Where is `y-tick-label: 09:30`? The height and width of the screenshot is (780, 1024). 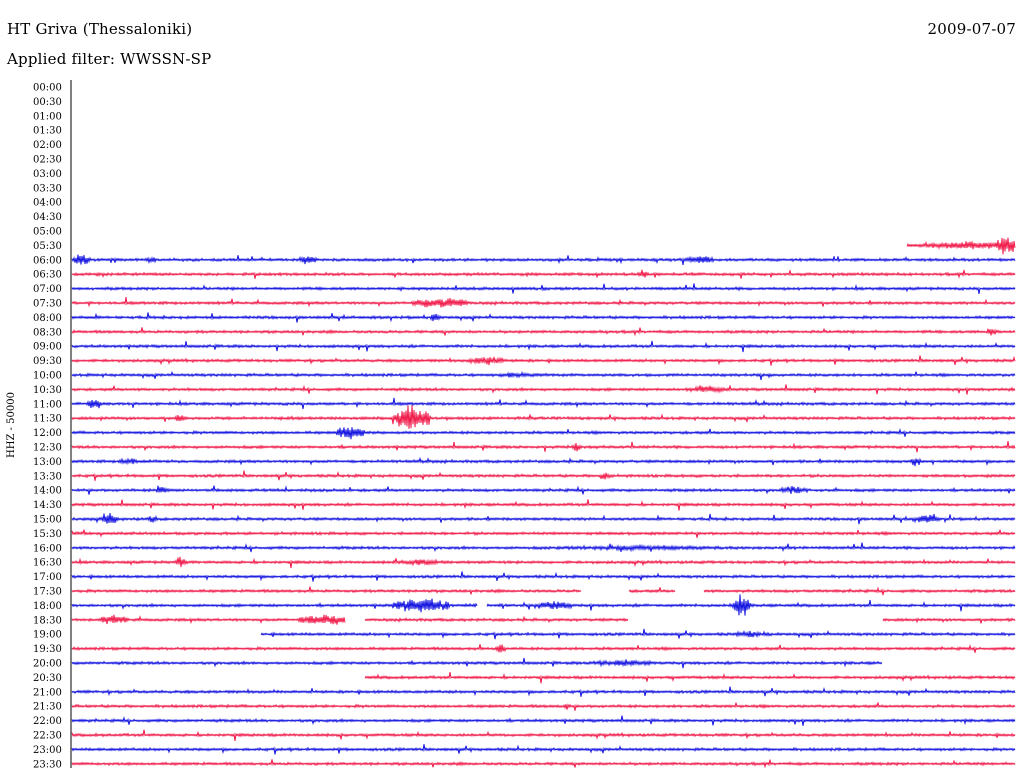 y-tick-label: 09:30 is located at coordinates (47, 361).